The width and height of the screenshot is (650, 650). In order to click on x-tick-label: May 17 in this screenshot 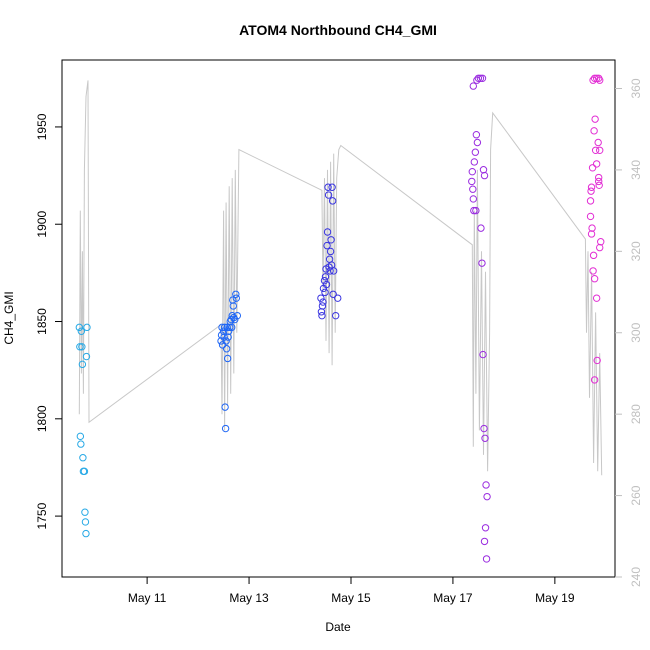, I will do `click(453, 598)`.